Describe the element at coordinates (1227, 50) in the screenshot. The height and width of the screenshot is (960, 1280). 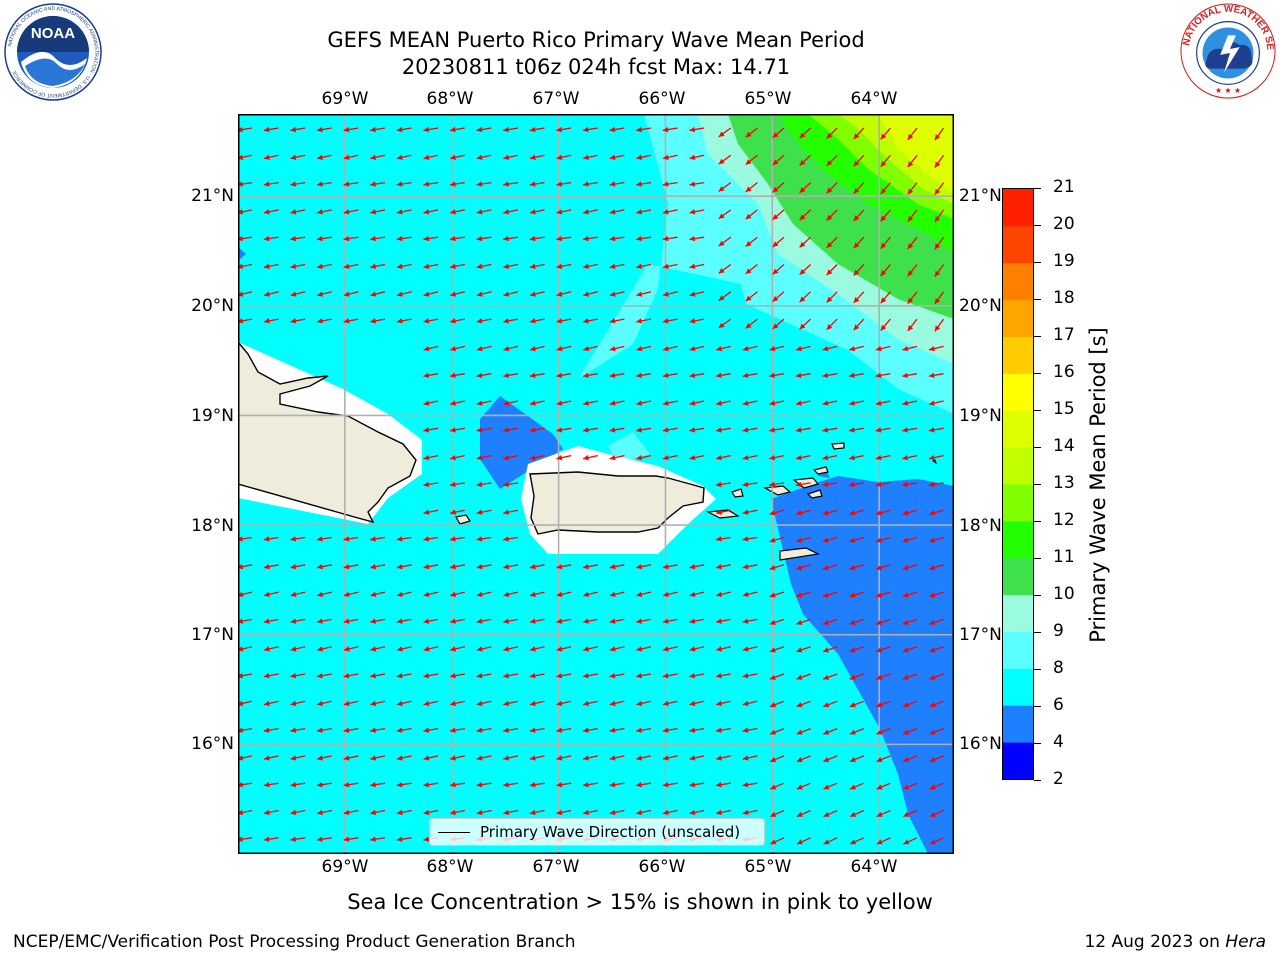
I see `nws-logo-icon: NATIONAL WEATHER SERVICE ★ ★ ★` at that location.